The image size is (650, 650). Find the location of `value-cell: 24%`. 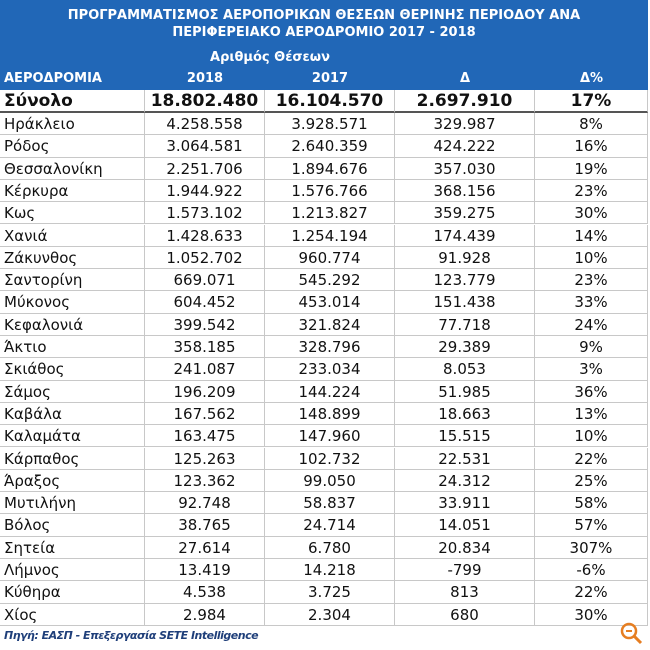

value-cell: 24% is located at coordinates (591, 324).